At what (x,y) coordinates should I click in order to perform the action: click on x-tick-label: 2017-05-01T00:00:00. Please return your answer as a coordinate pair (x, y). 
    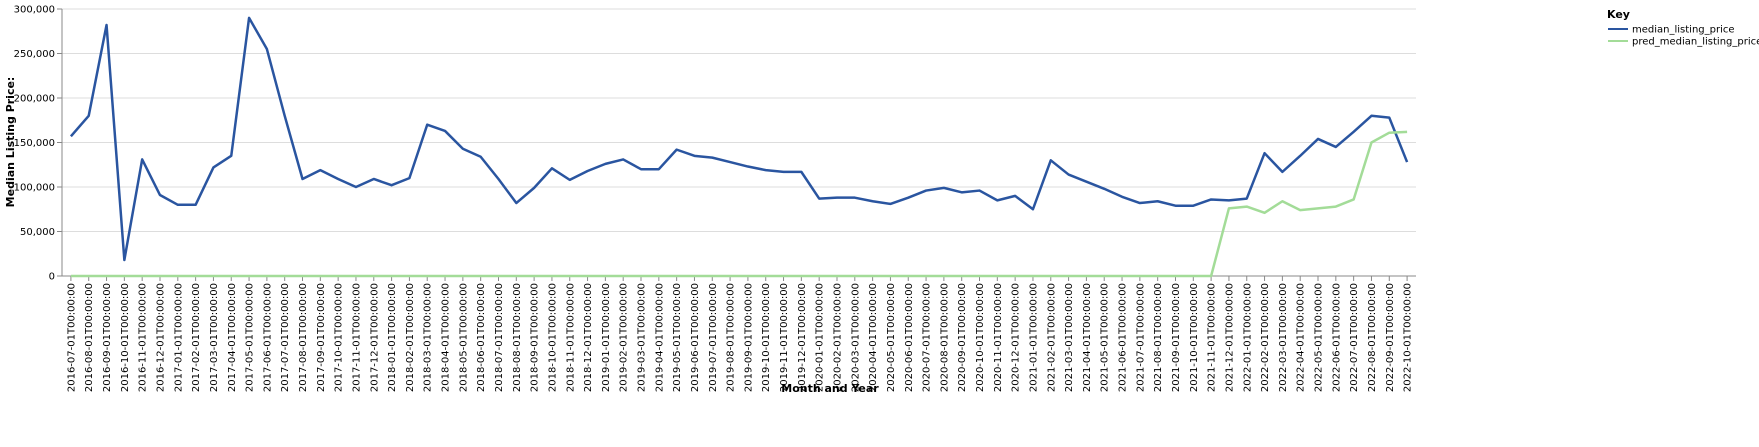
    Looking at the image, I should click on (250, 337).